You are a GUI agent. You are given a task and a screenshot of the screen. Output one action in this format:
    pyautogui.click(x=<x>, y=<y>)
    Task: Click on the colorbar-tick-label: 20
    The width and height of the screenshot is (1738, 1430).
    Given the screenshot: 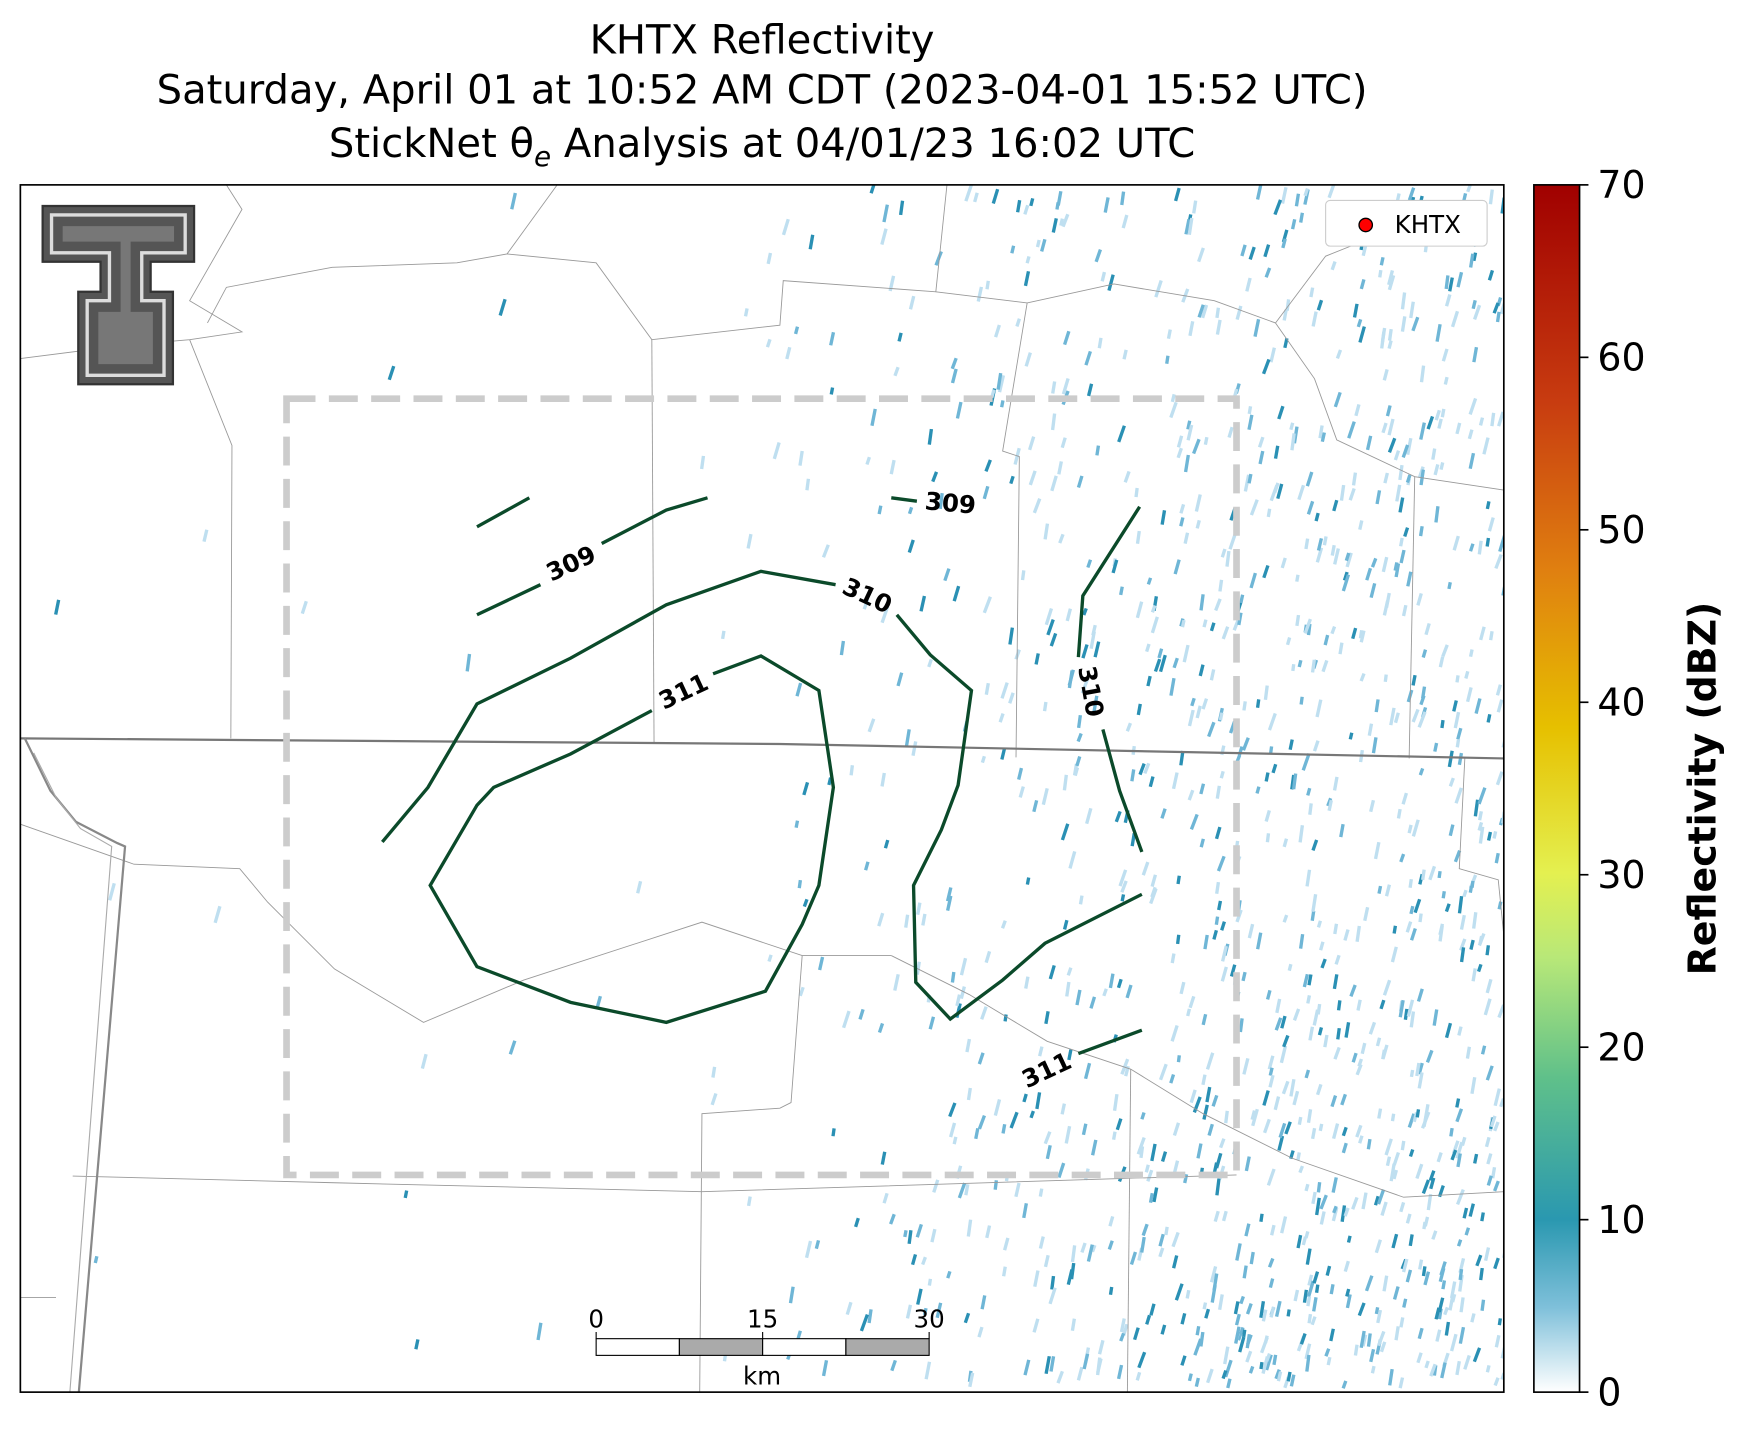 What is the action you would take?
    pyautogui.click(x=1621, y=1048)
    